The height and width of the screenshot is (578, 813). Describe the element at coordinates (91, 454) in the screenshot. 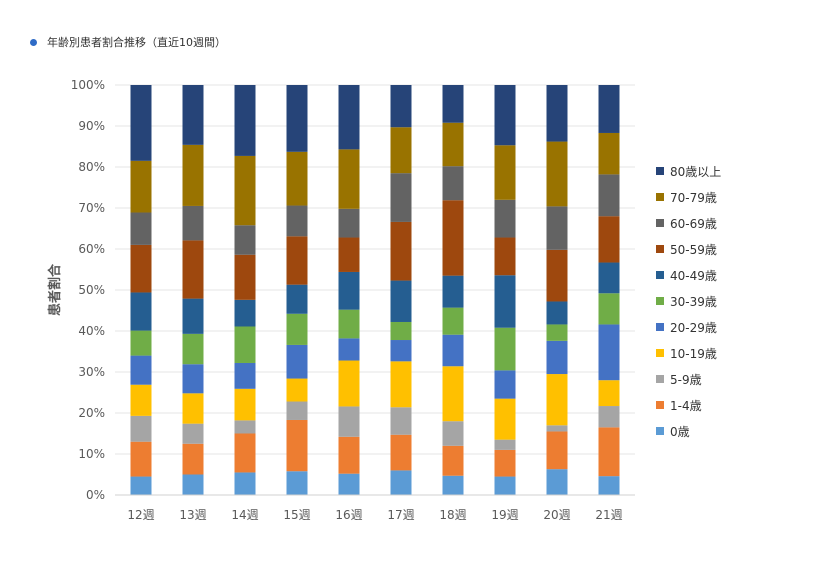

I see `y-tick-label: 10%` at that location.